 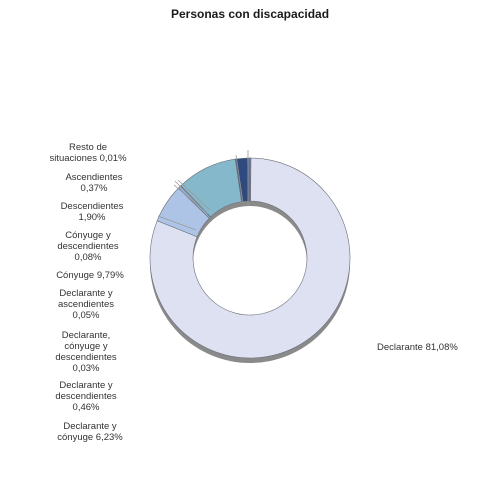 What do you see at coordinates (86, 335) in the screenshot?
I see `slice-label-line: Declarante,` at bounding box center [86, 335].